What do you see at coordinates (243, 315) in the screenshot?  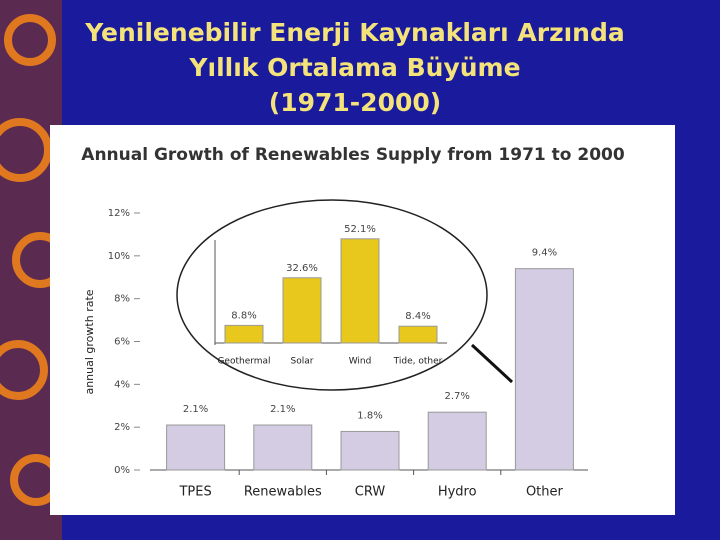 I see `inset-value-label: 8.8%` at bounding box center [243, 315].